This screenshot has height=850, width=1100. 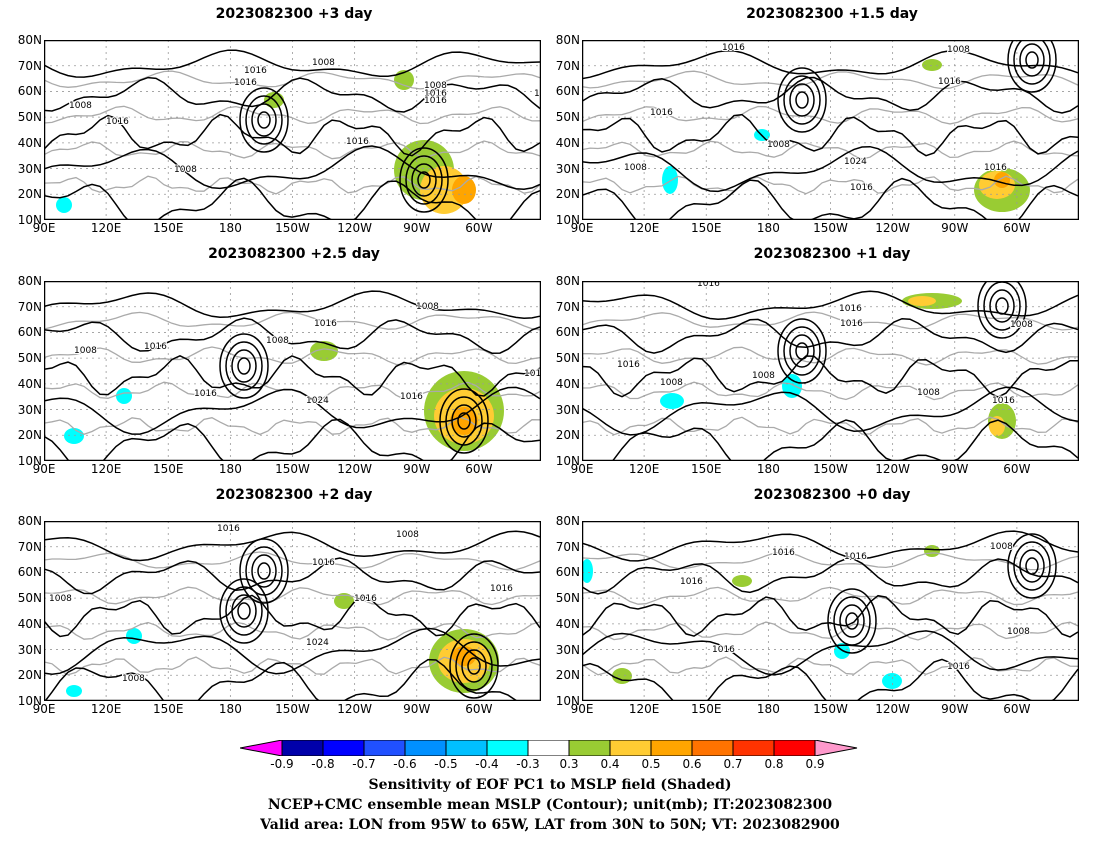 I want to click on colorbar, so click(x=549, y=748).